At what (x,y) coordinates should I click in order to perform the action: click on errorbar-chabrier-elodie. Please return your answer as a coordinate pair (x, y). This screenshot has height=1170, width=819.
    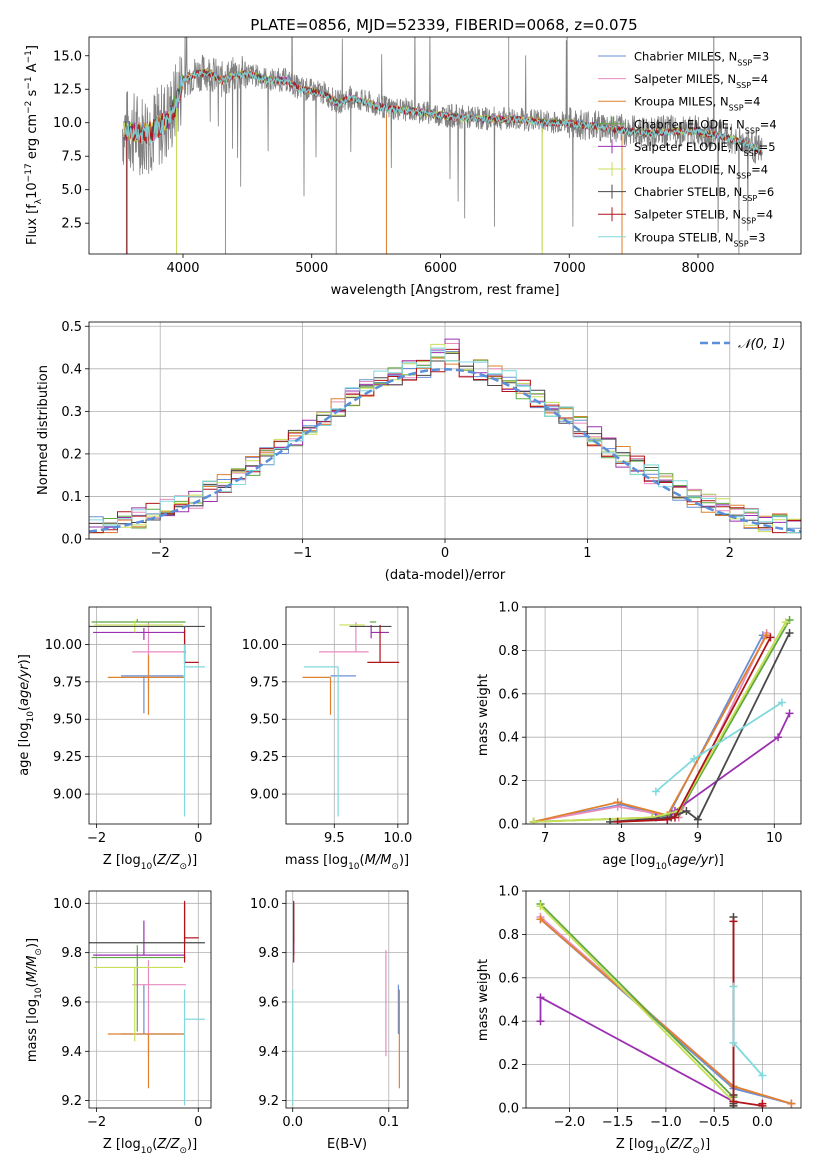
    Looking at the image, I should click on (138, 620).